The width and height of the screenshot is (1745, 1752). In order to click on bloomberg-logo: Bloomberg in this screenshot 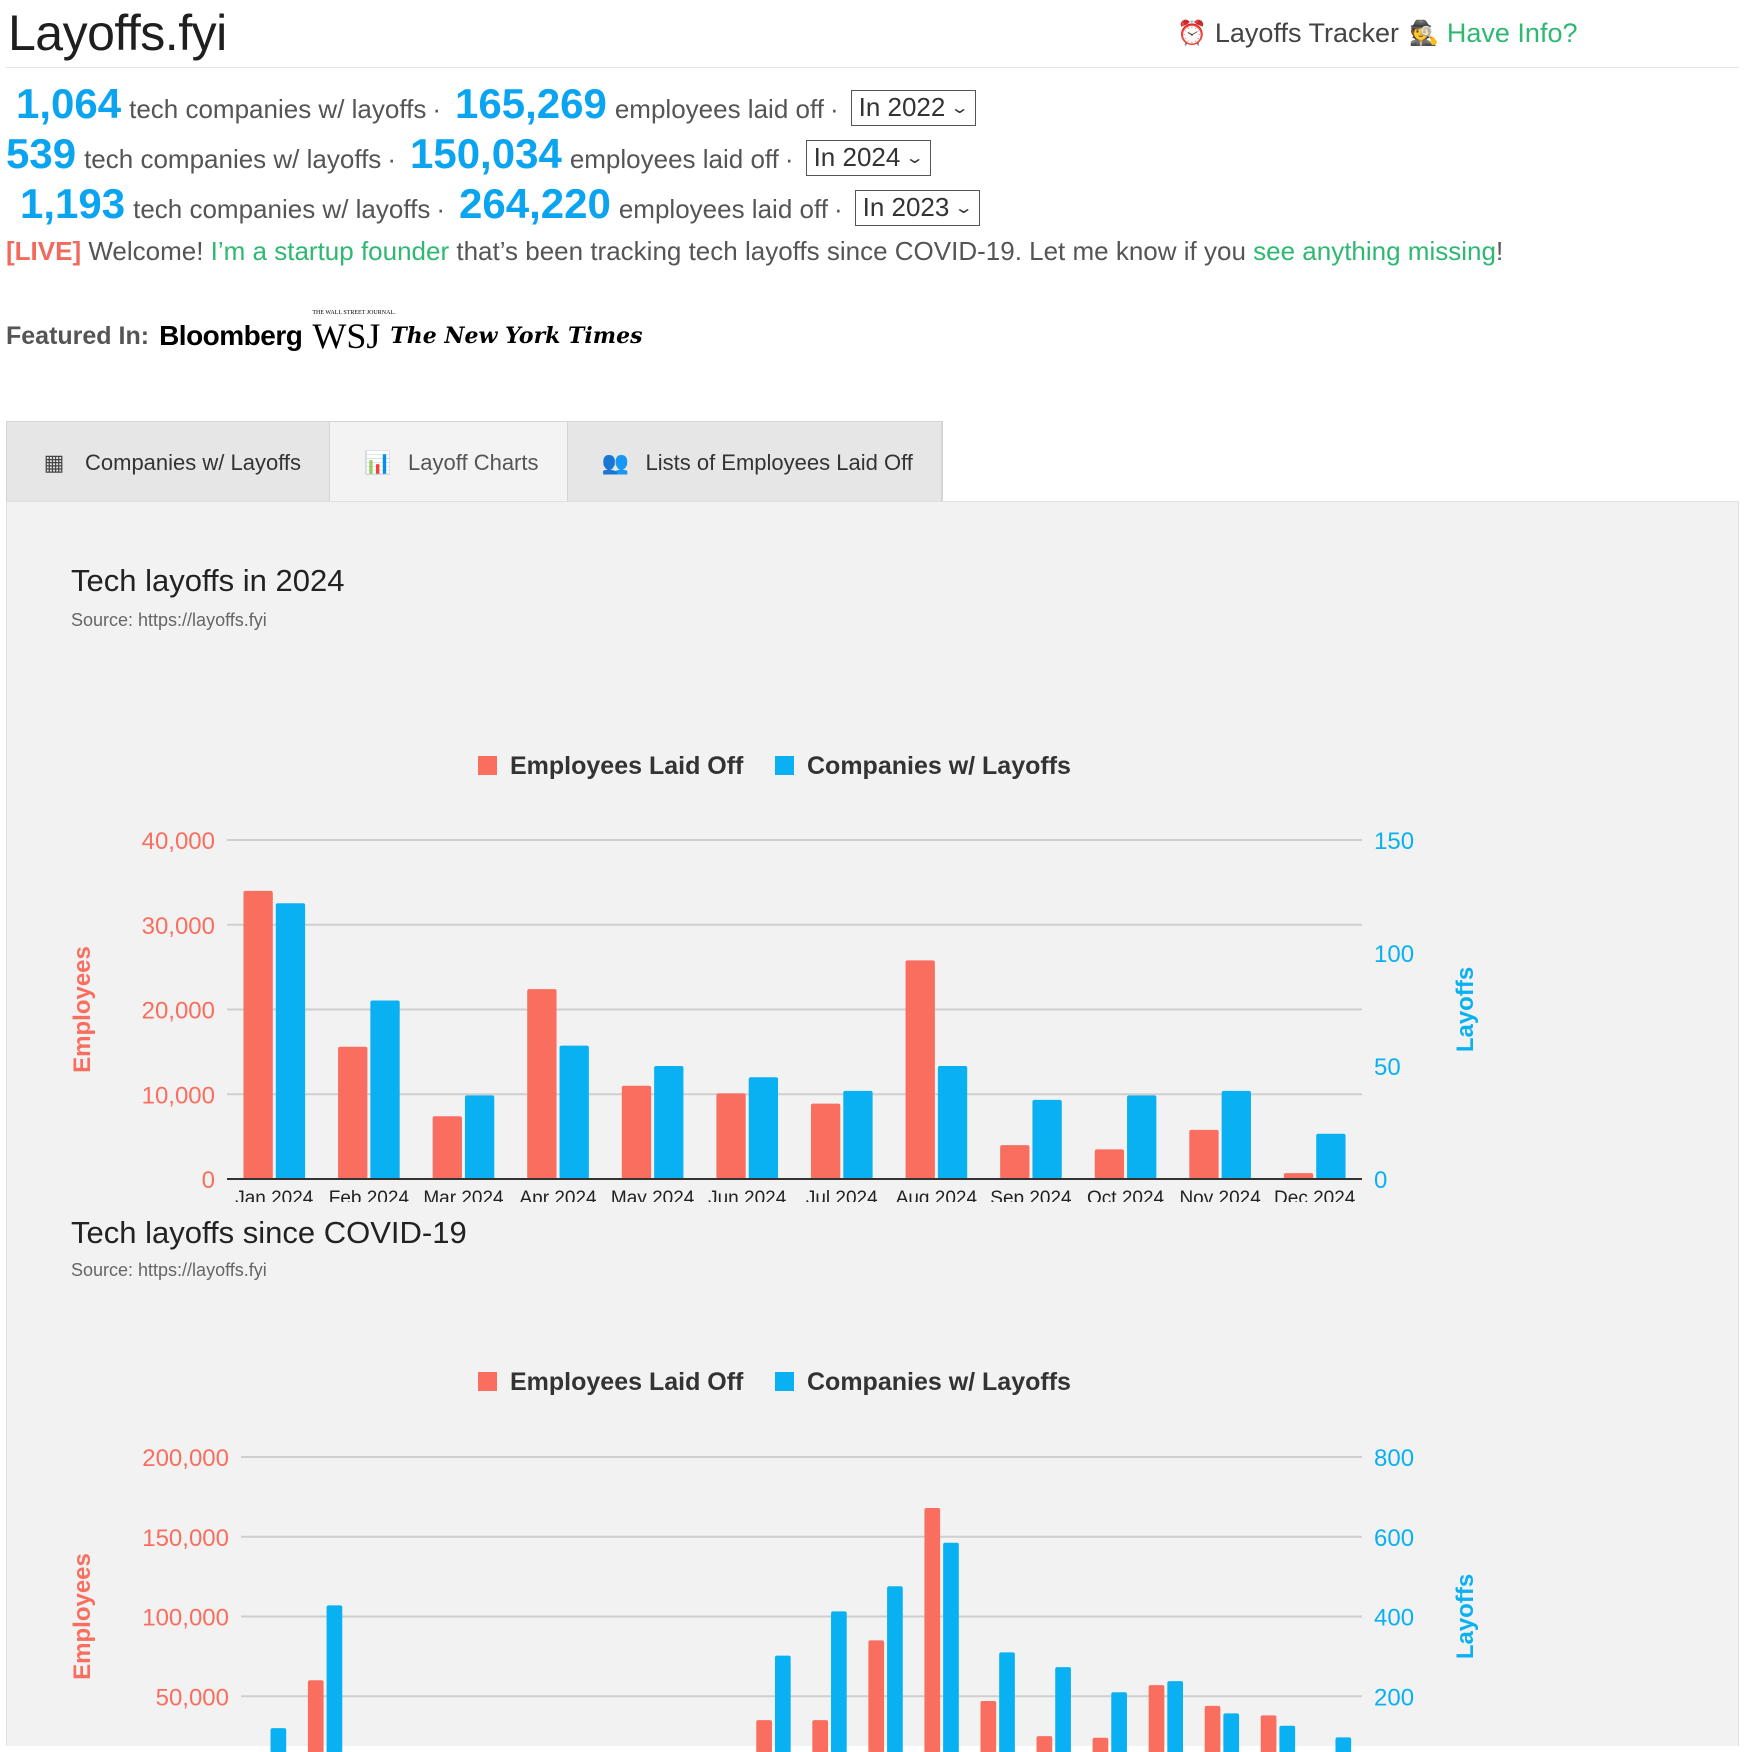, I will do `click(231, 335)`.